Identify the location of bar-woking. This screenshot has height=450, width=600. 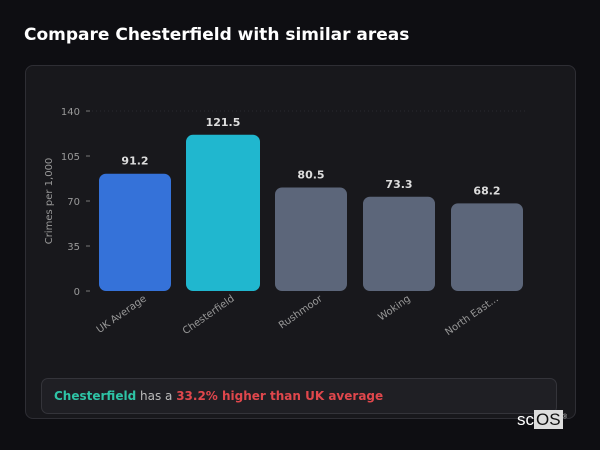
(399, 243).